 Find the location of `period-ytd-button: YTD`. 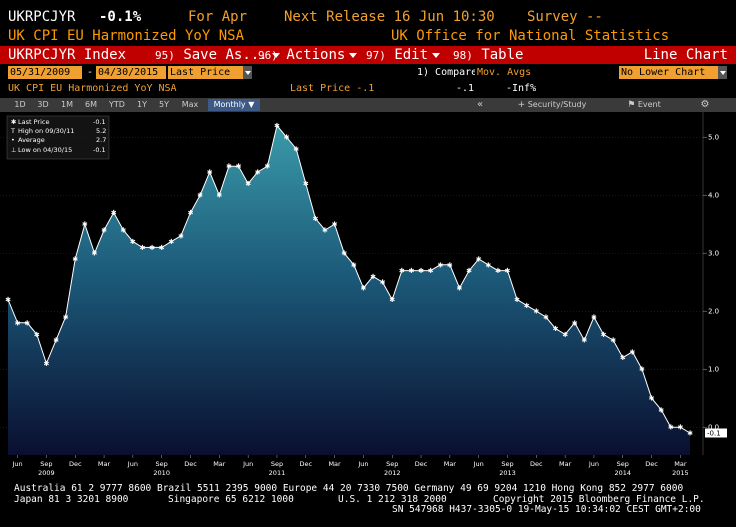

period-ytd-button: YTD is located at coordinates (117, 104).